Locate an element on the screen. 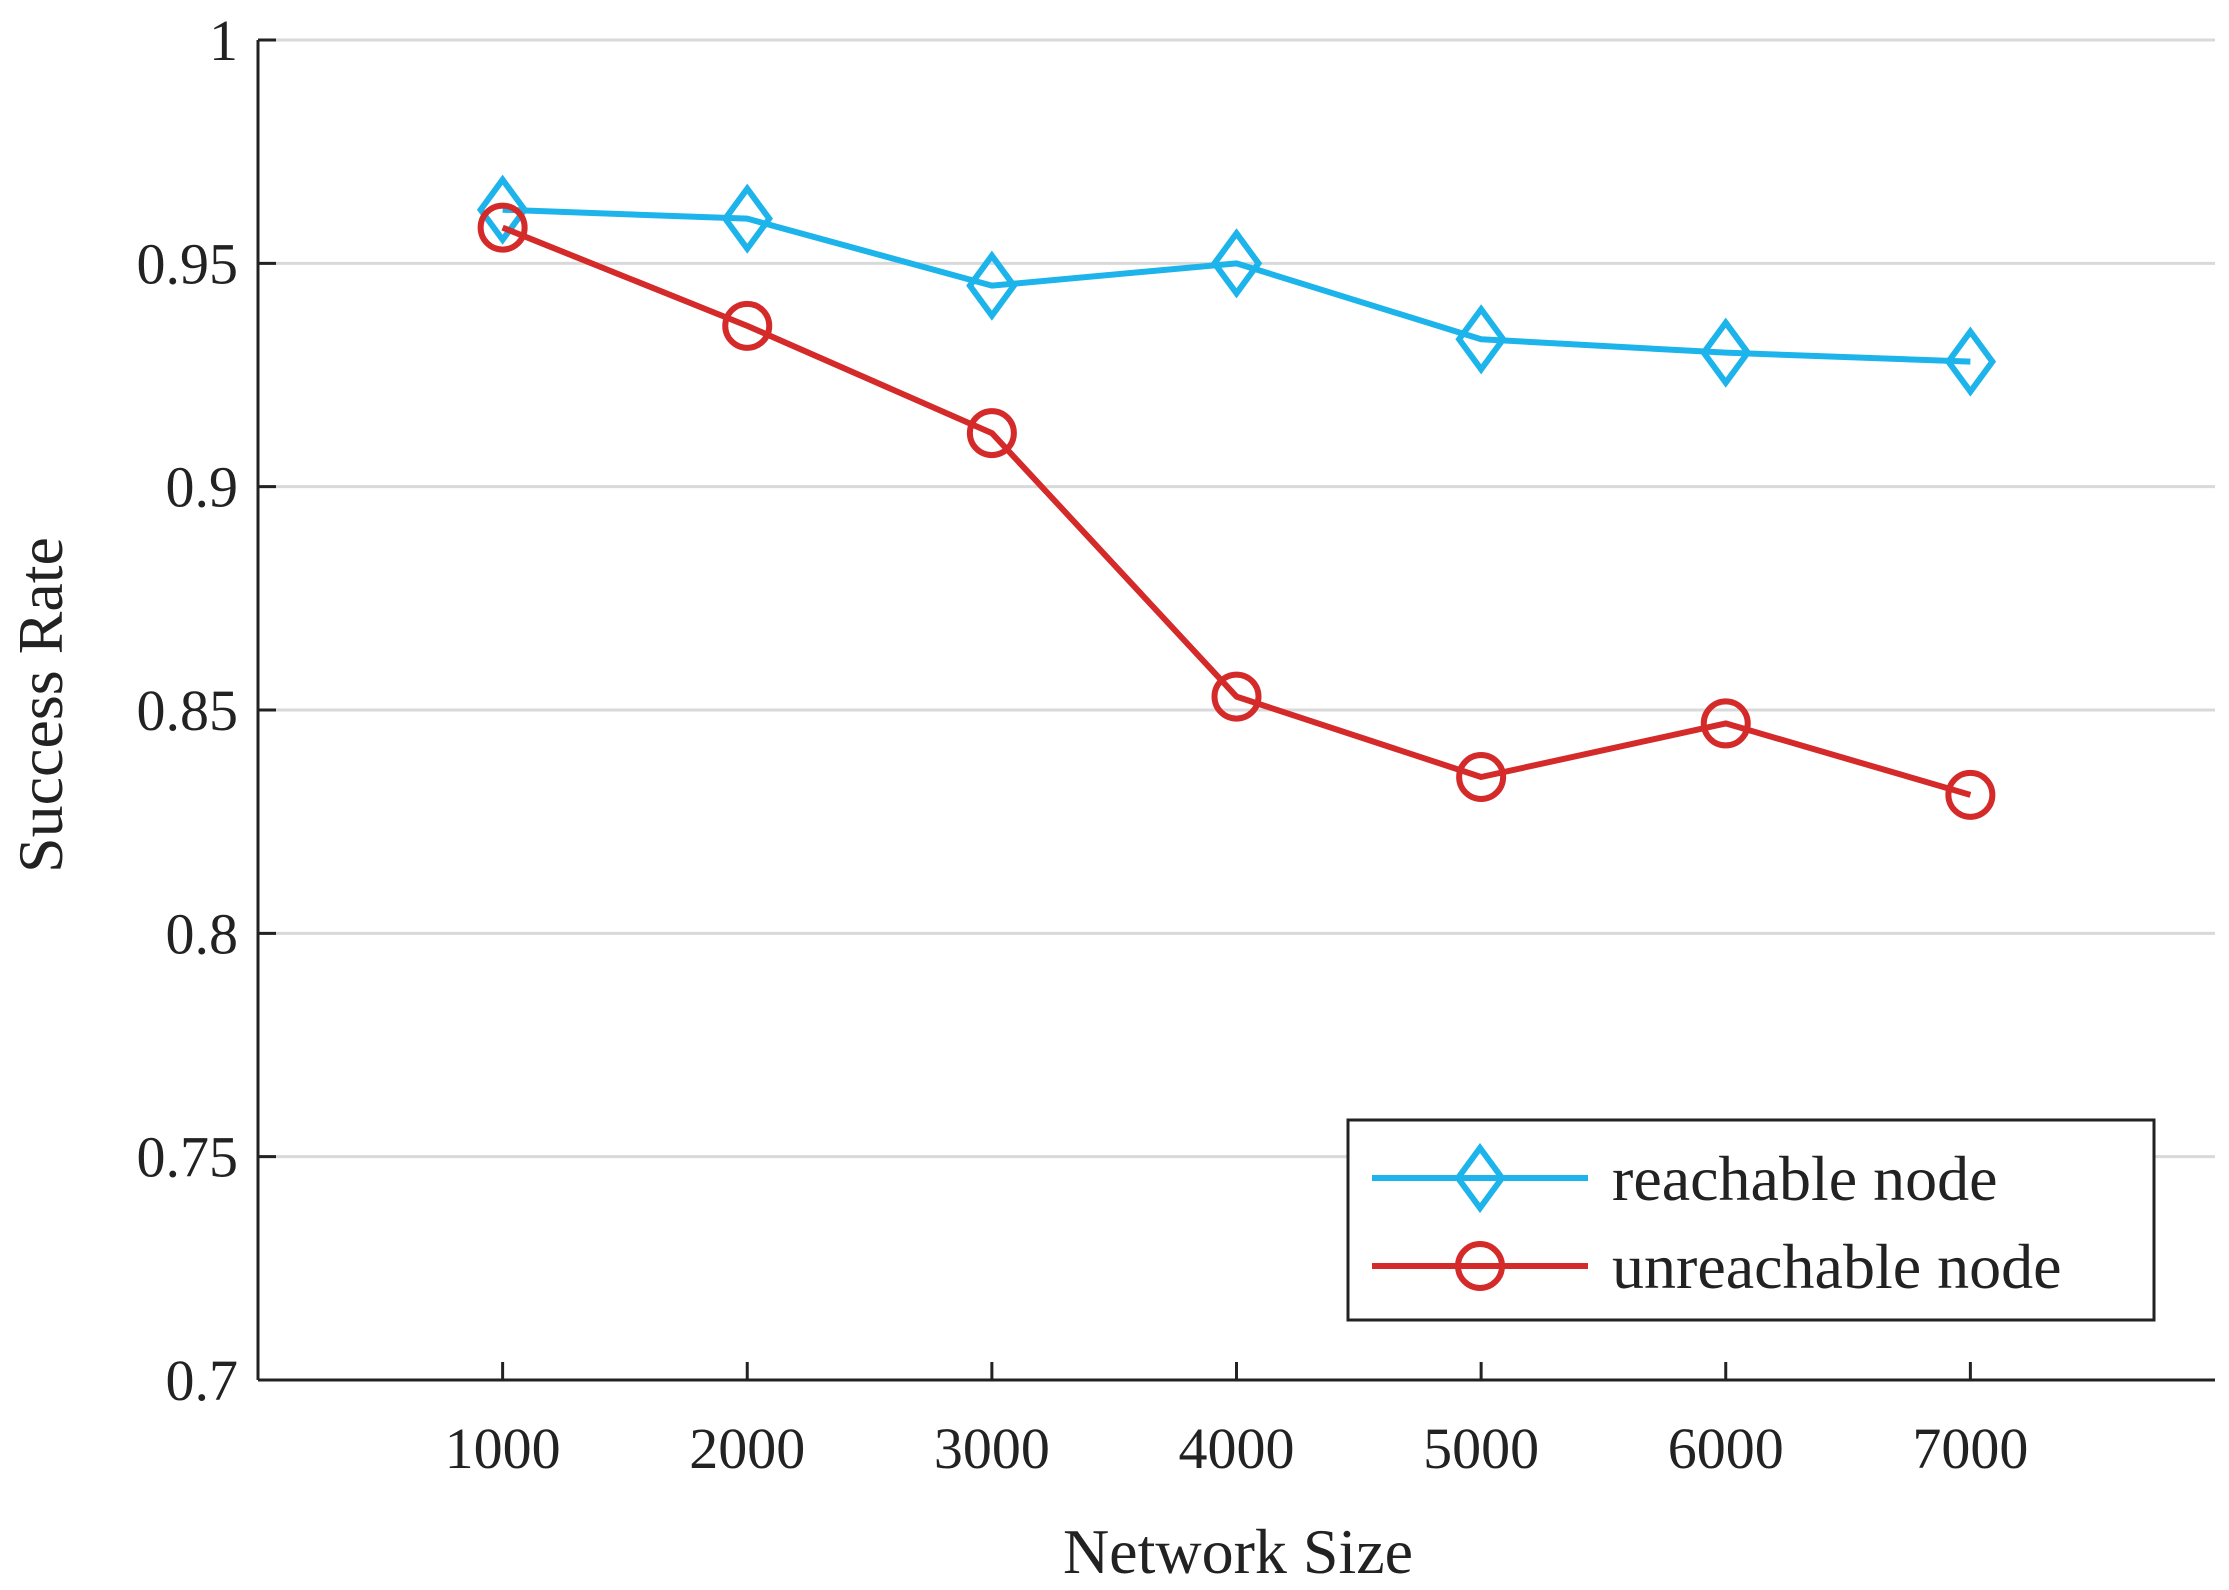 The height and width of the screenshot is (1590, 2229). legend-entry: unreachable node is located at coordinates (1717, 1266).